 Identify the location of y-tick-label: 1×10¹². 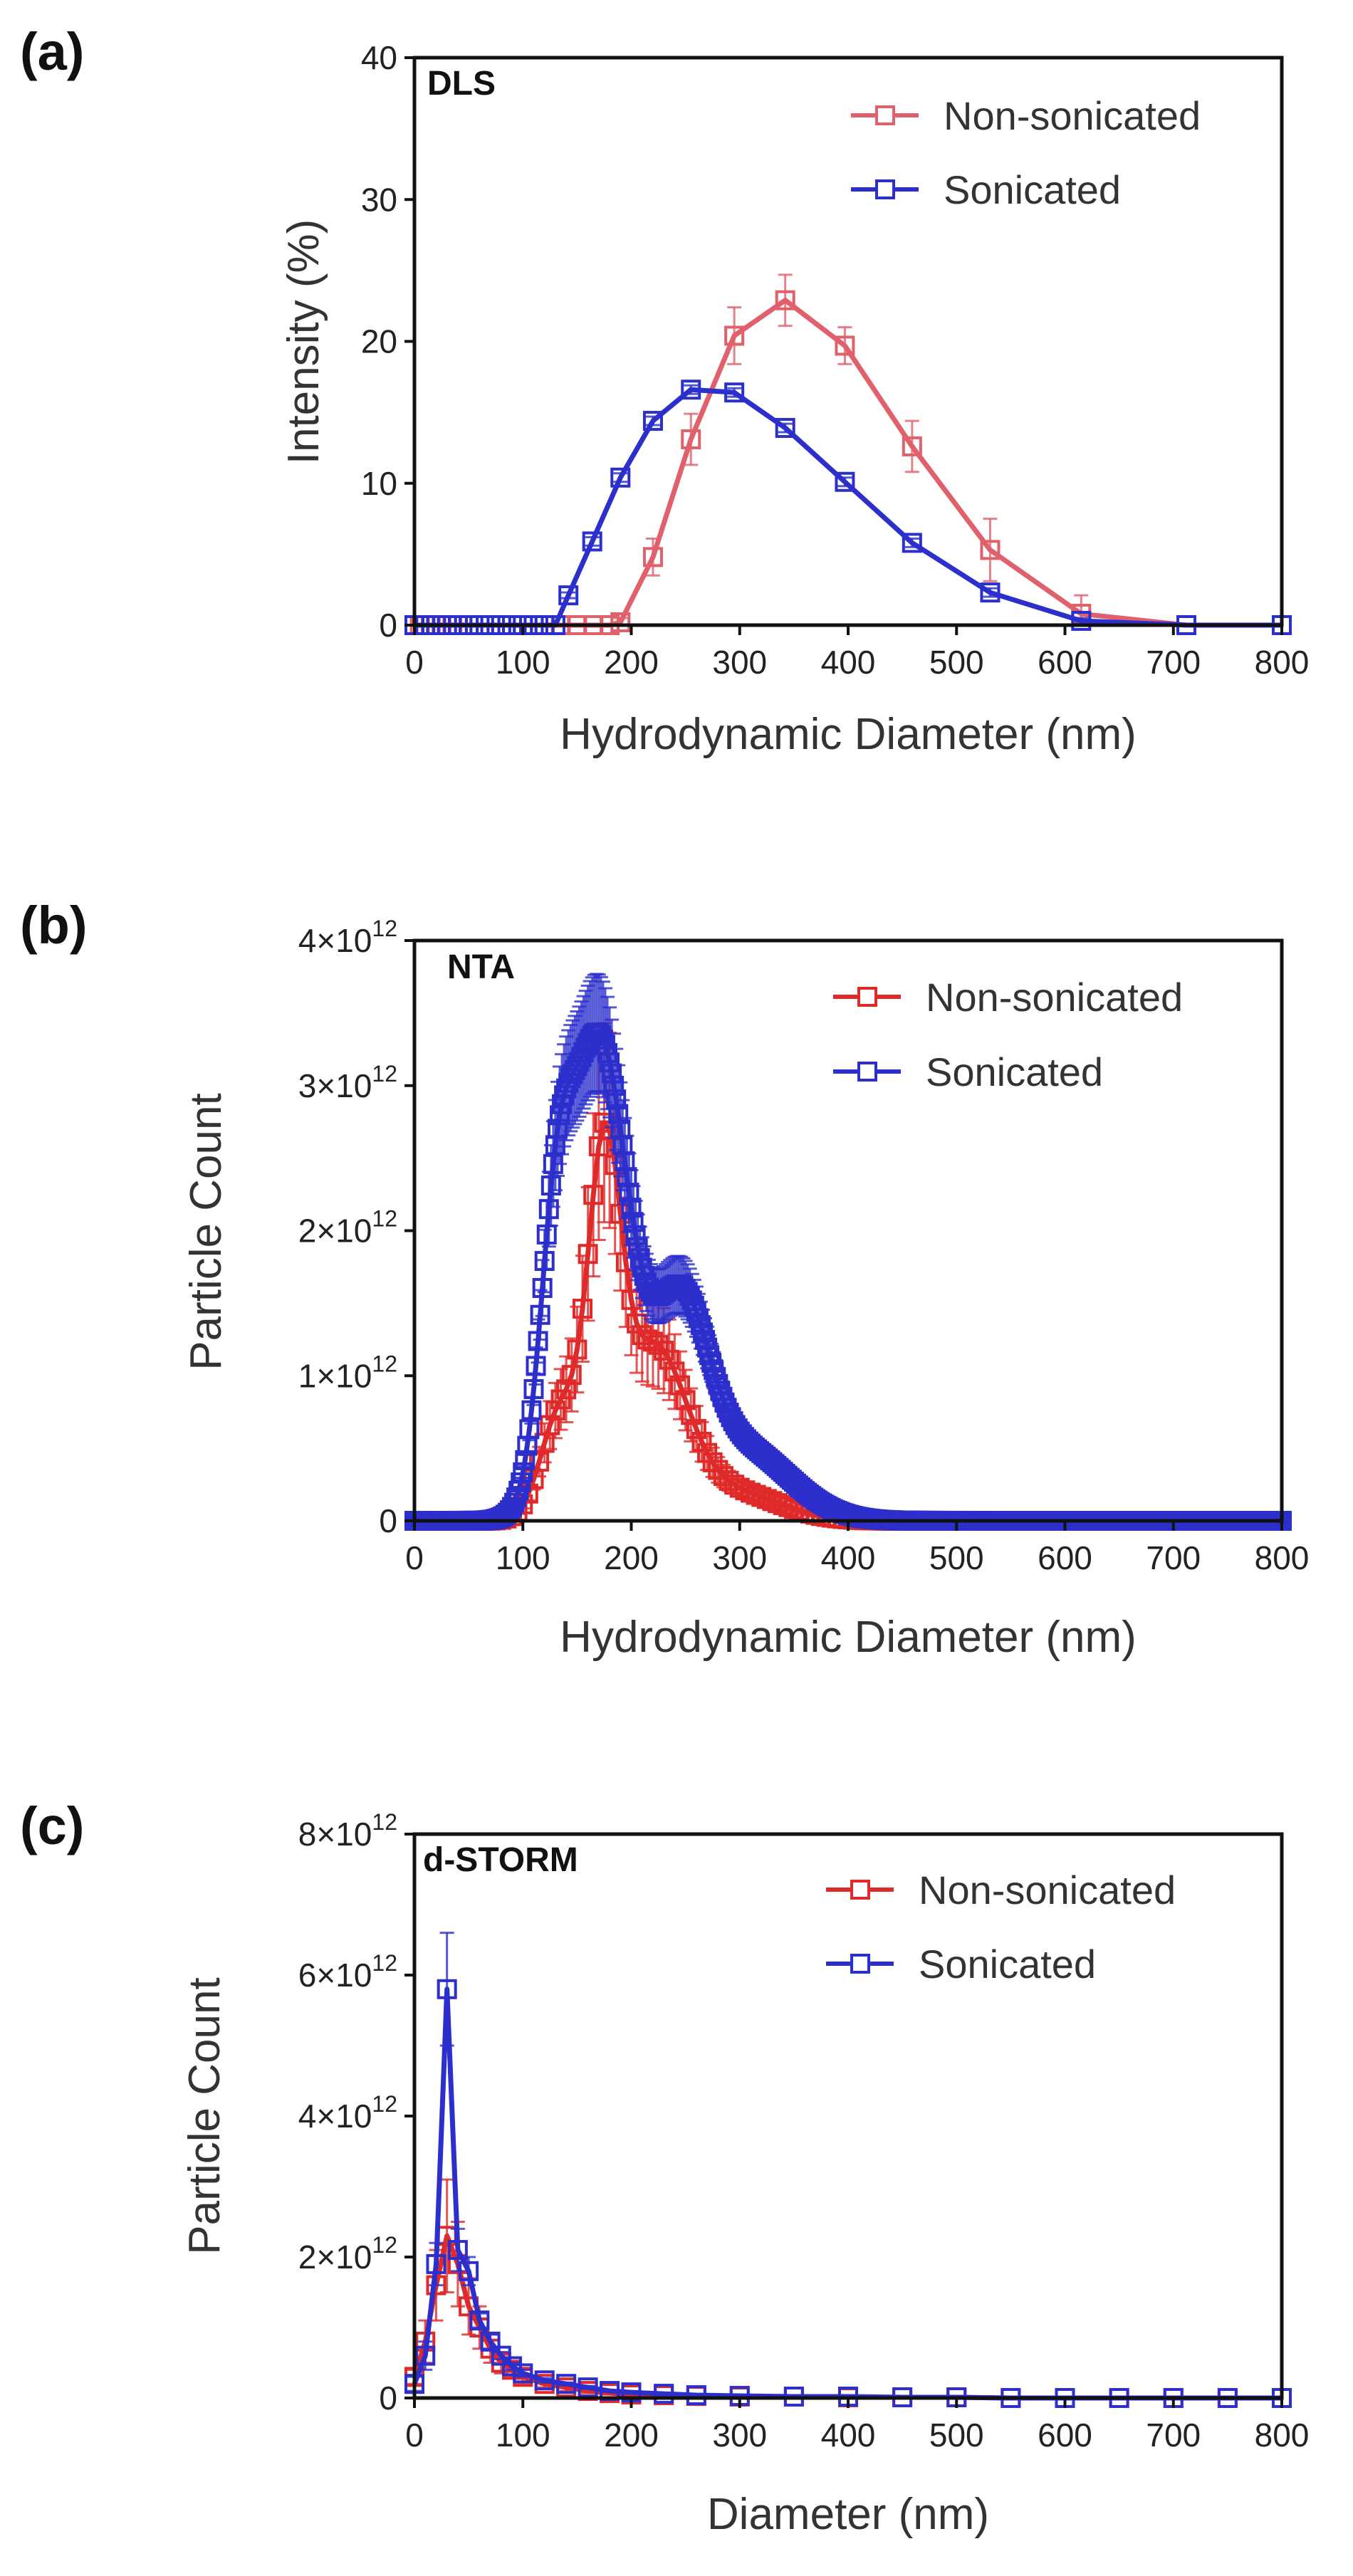
(347, 1372).